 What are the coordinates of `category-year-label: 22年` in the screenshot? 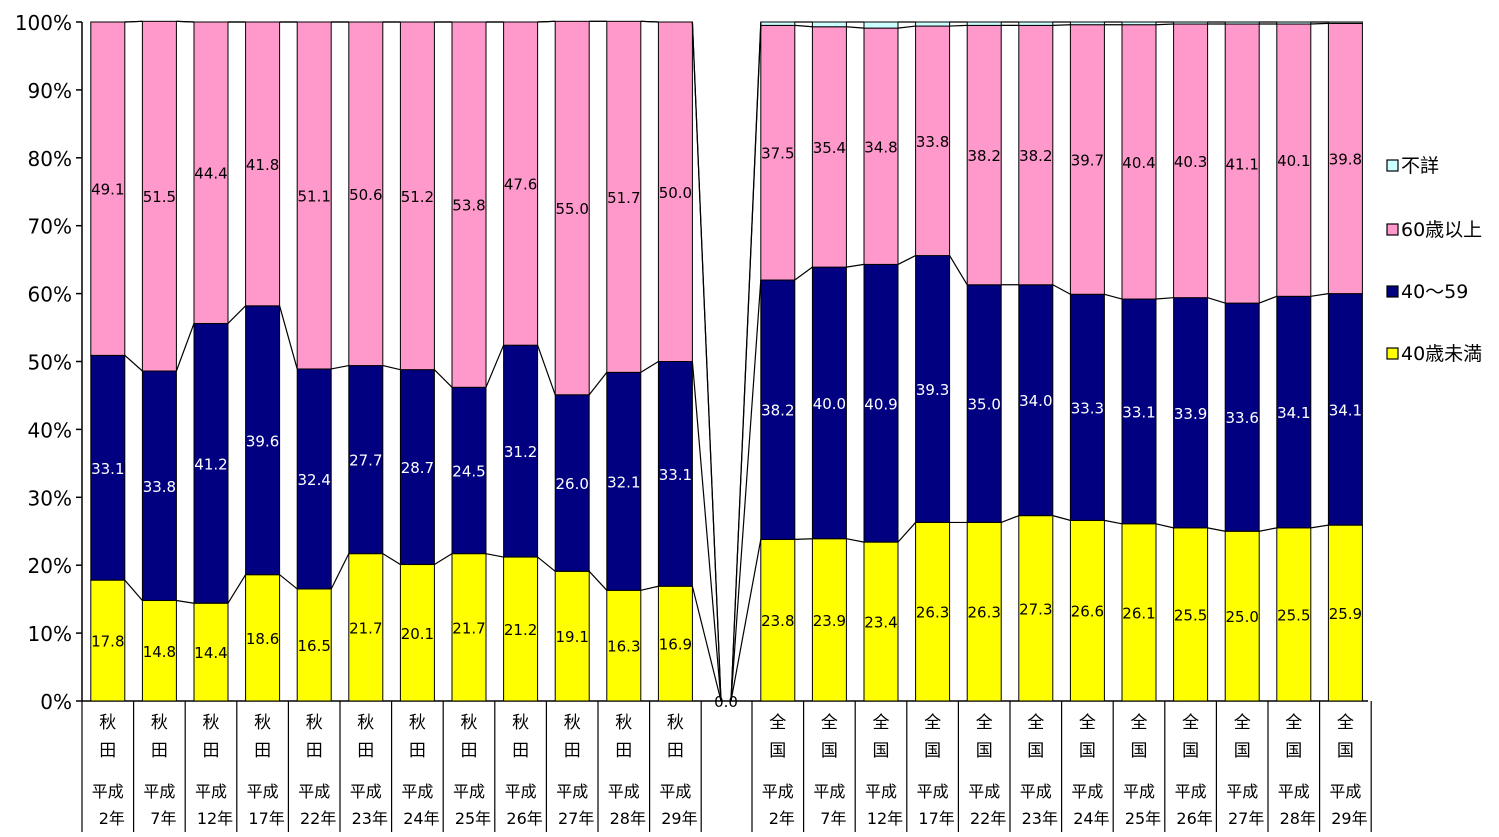 It's located at (988, 818).